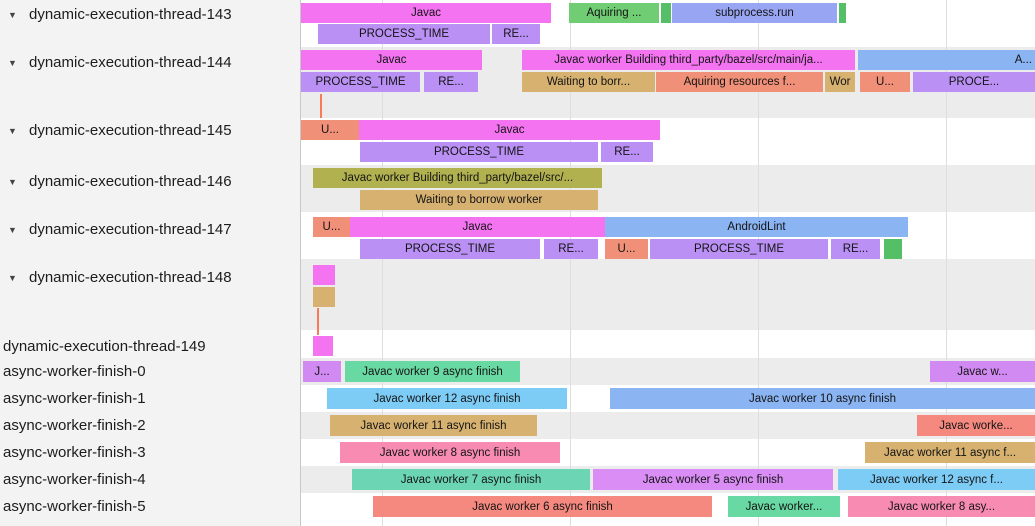  What do you see at coordinates (130, 14) in the screenshot?
I see `track-name-label: dynamic-execution-thread-143` at bounding box center [130, 14].